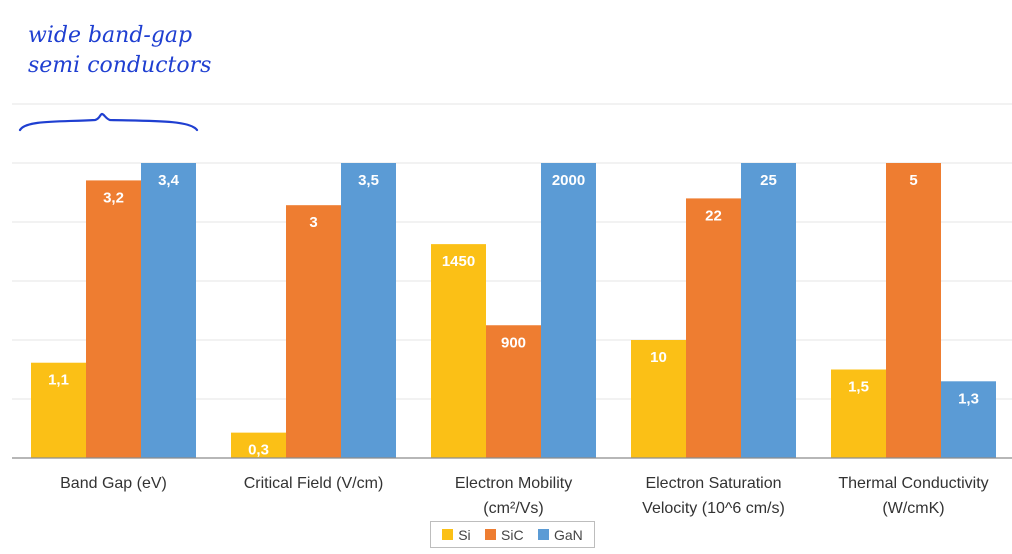 The width and height of the screenshot is (1012, 554). Describe the element at coordinates (456, 534) in the screenshot. I see `legend-item-si: Si` at that location.